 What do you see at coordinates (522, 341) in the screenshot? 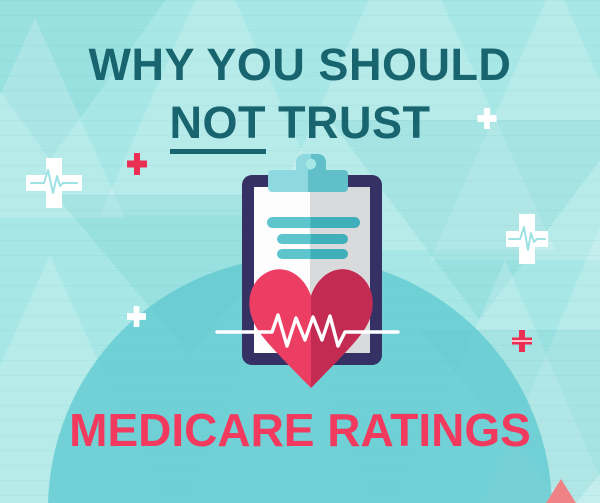
I see `red-plus-pulse-icon` at bounding box center [522, 341].